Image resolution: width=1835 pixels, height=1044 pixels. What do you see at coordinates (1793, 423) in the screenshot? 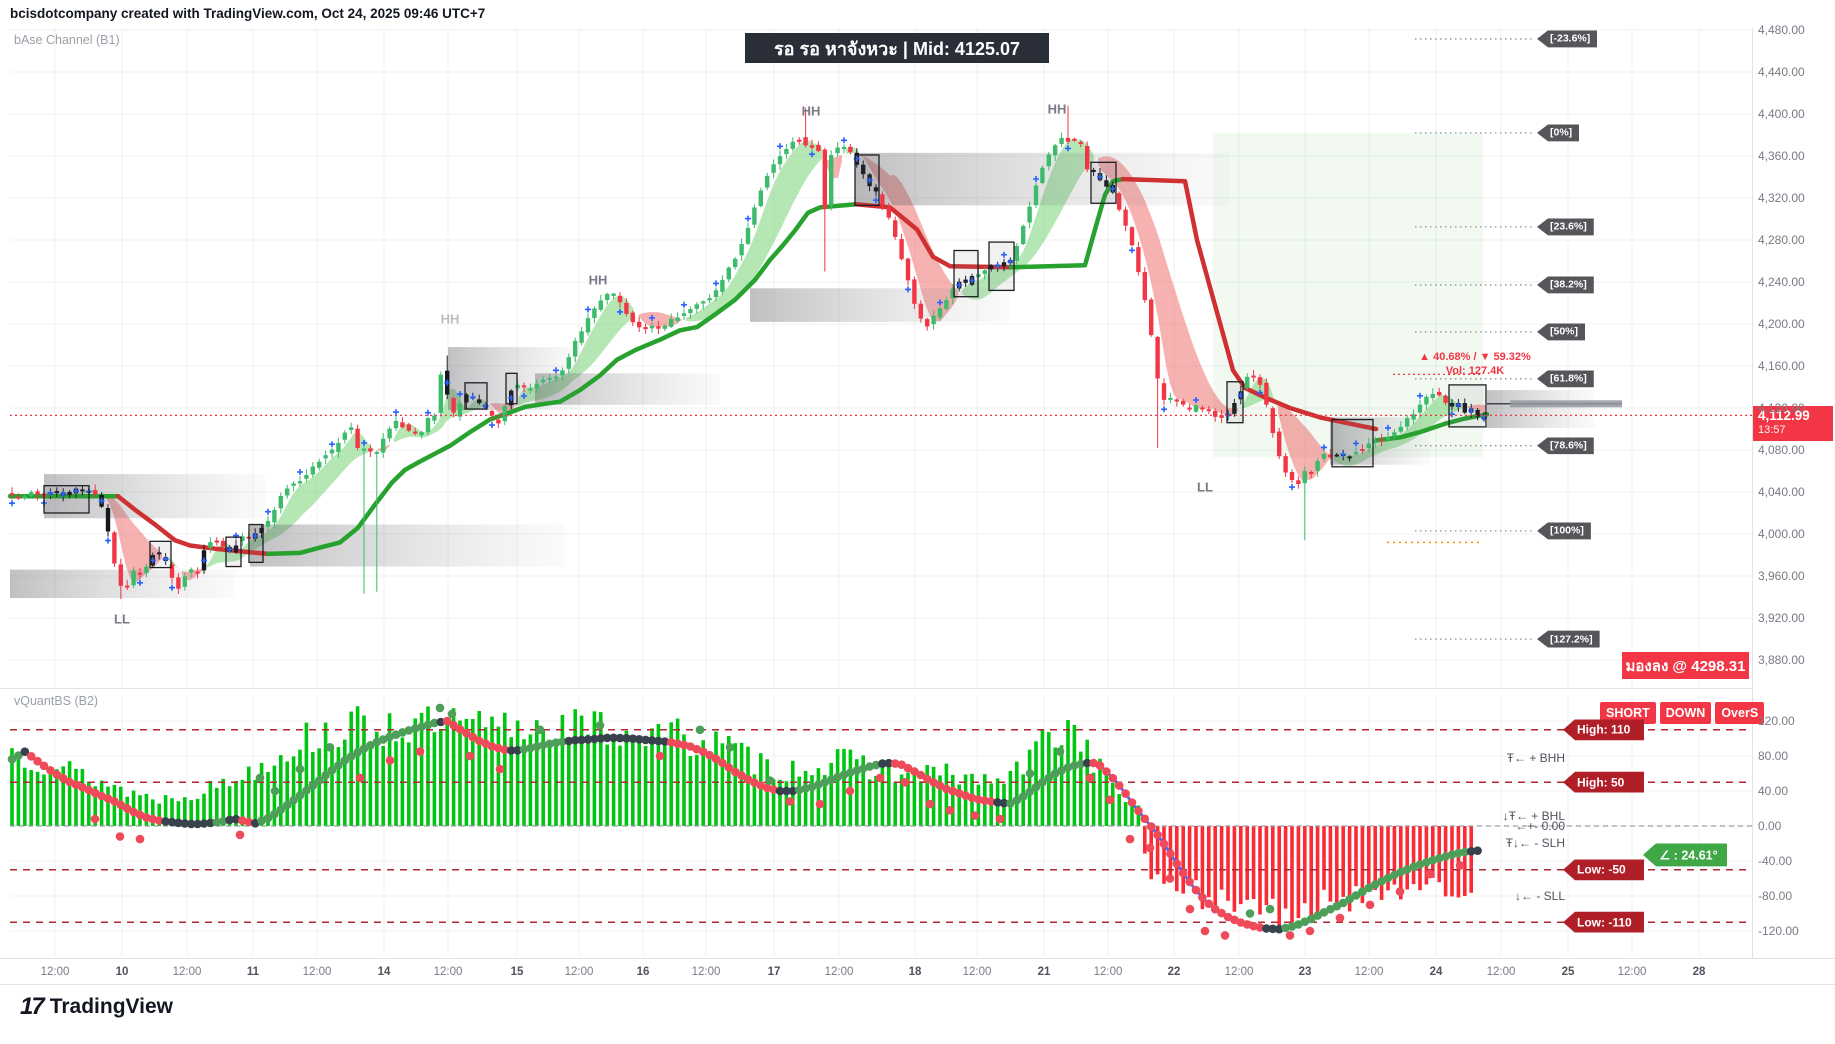
I see `current-price-tag: 4,112.99 13:57` at bounding box center [1793, 423].